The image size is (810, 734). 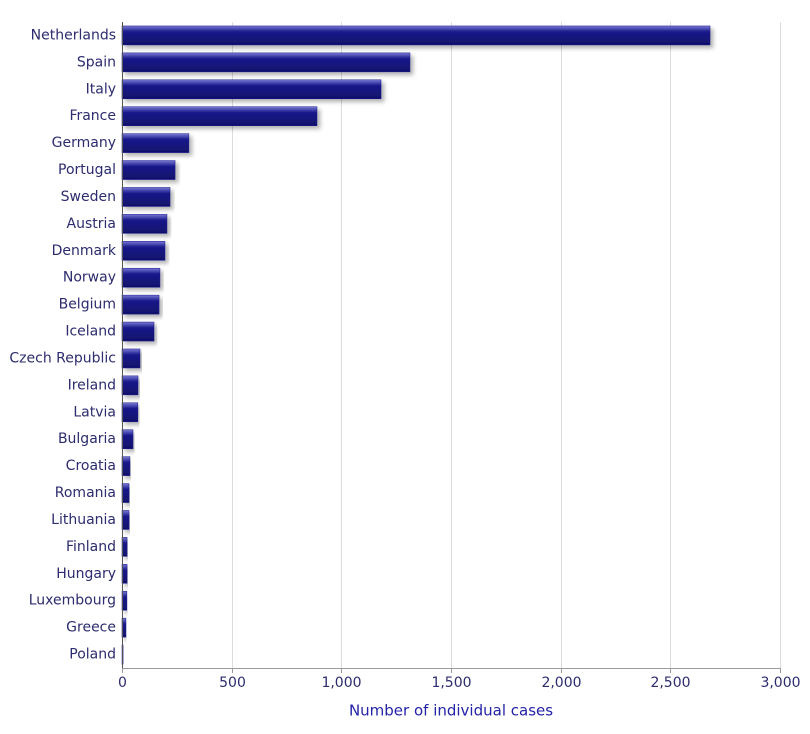 I want to click on y-tick-label: Lithuania, so click(x=83, y=520).